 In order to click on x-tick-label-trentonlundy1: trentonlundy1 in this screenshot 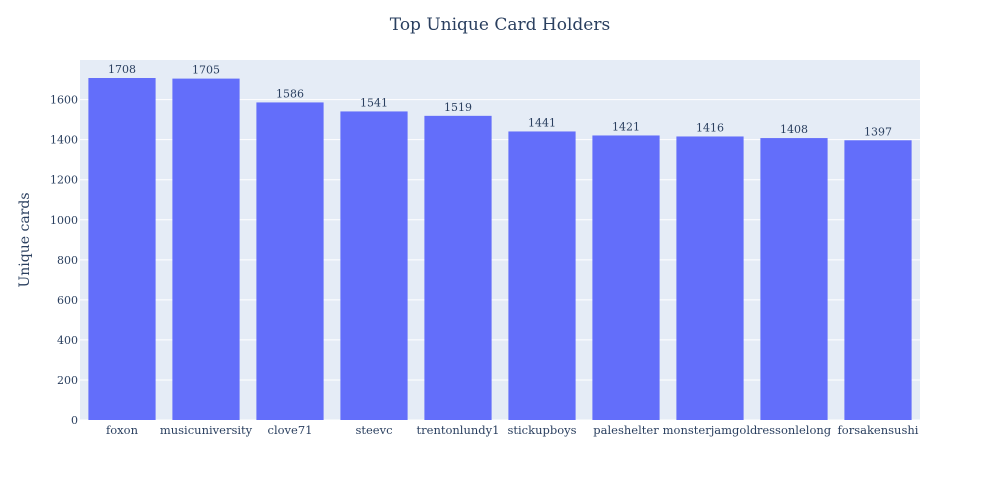, I will do `click(458, 430)`.